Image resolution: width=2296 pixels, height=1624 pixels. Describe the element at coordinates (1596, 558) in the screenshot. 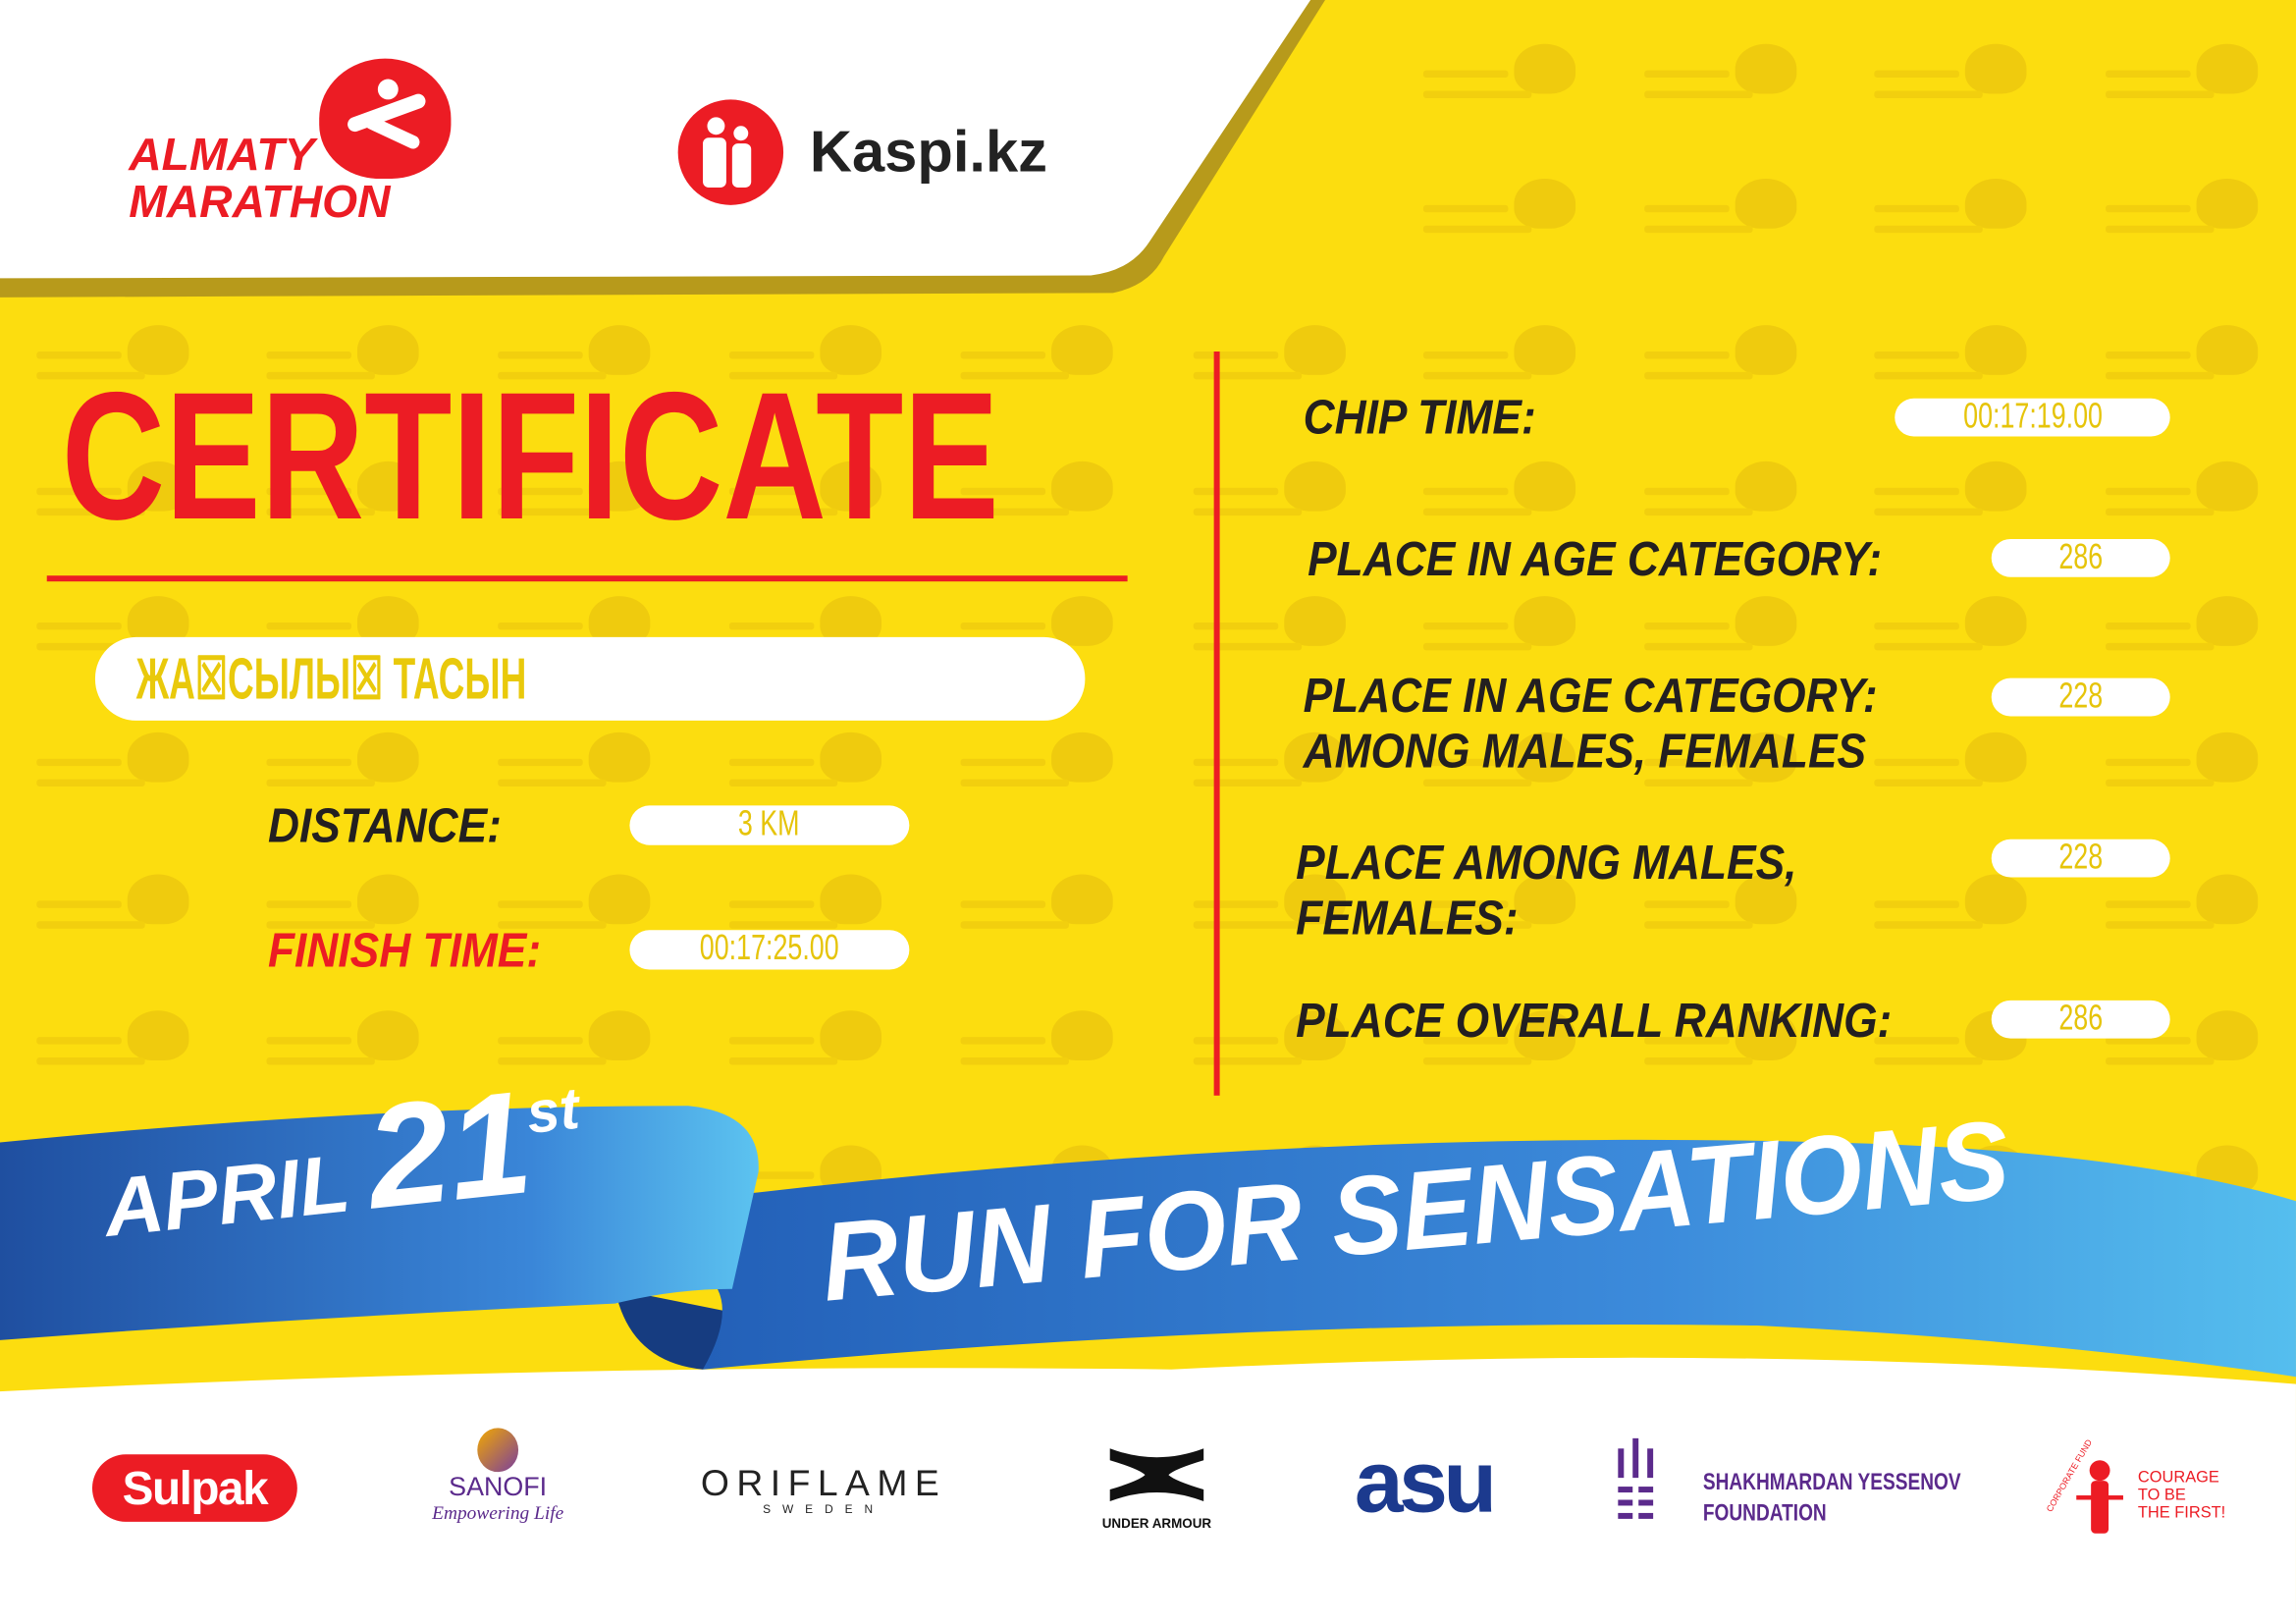

I see `age-category-place-label: PLACE IN AGE CATEGORY:` at that location.